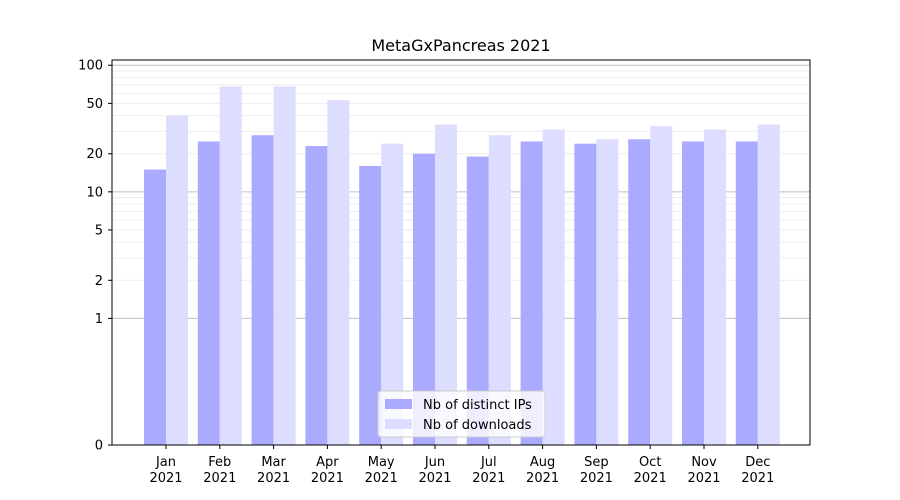  I want to click on x-tick-label-month: Jul, so click(488, 462).